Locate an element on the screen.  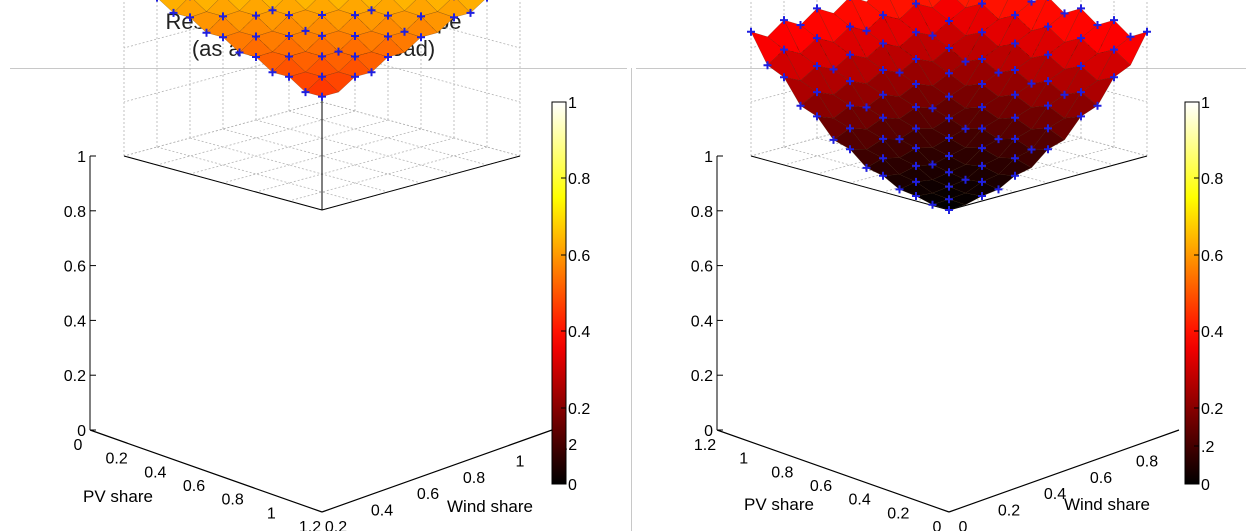
y-tick-label: 0.8 is located at coordinates (474, 478).